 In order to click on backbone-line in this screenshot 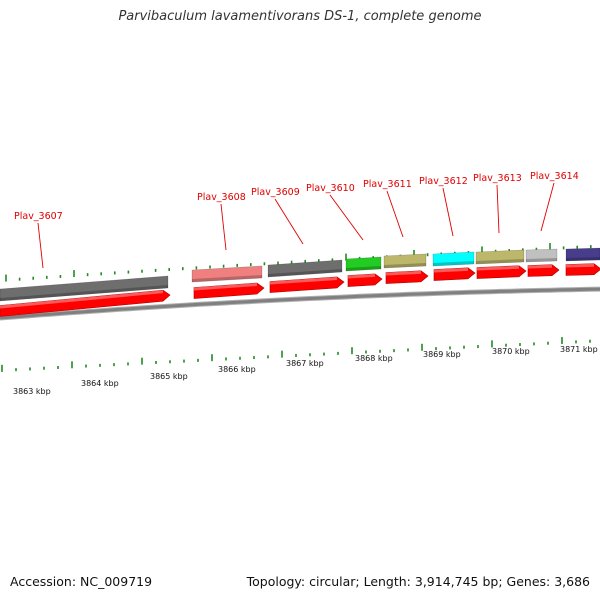, I will do `click(300, 303)`.